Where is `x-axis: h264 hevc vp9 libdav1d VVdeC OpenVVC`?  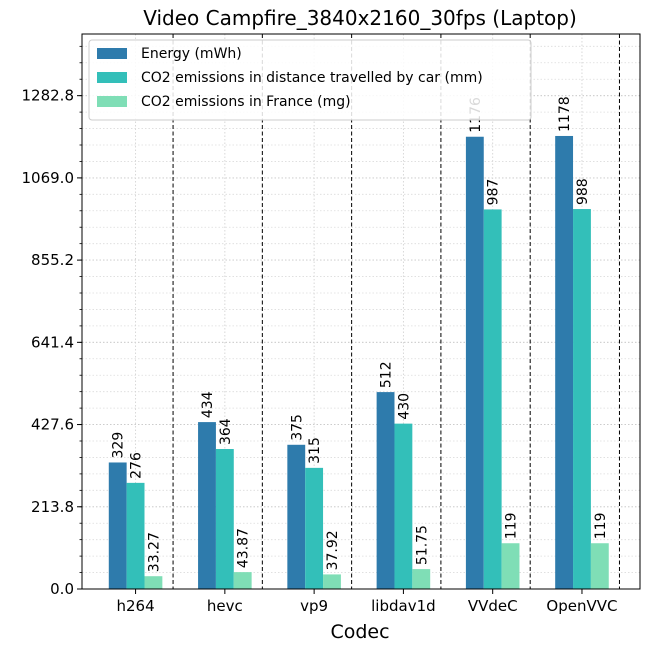
x-axis: h264 hevc vp9 libdav1d VVdeC OpenVVC is located at coordinates (366, 602).